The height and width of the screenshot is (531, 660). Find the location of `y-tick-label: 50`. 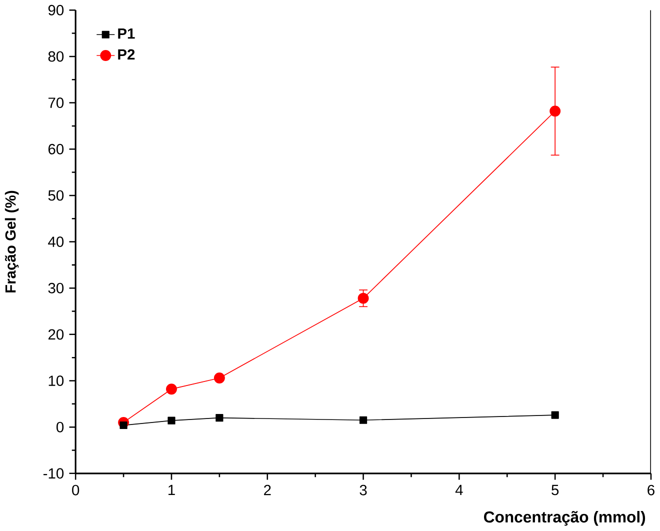

y-tick-label: 50 is located at coordinates (56, 195).